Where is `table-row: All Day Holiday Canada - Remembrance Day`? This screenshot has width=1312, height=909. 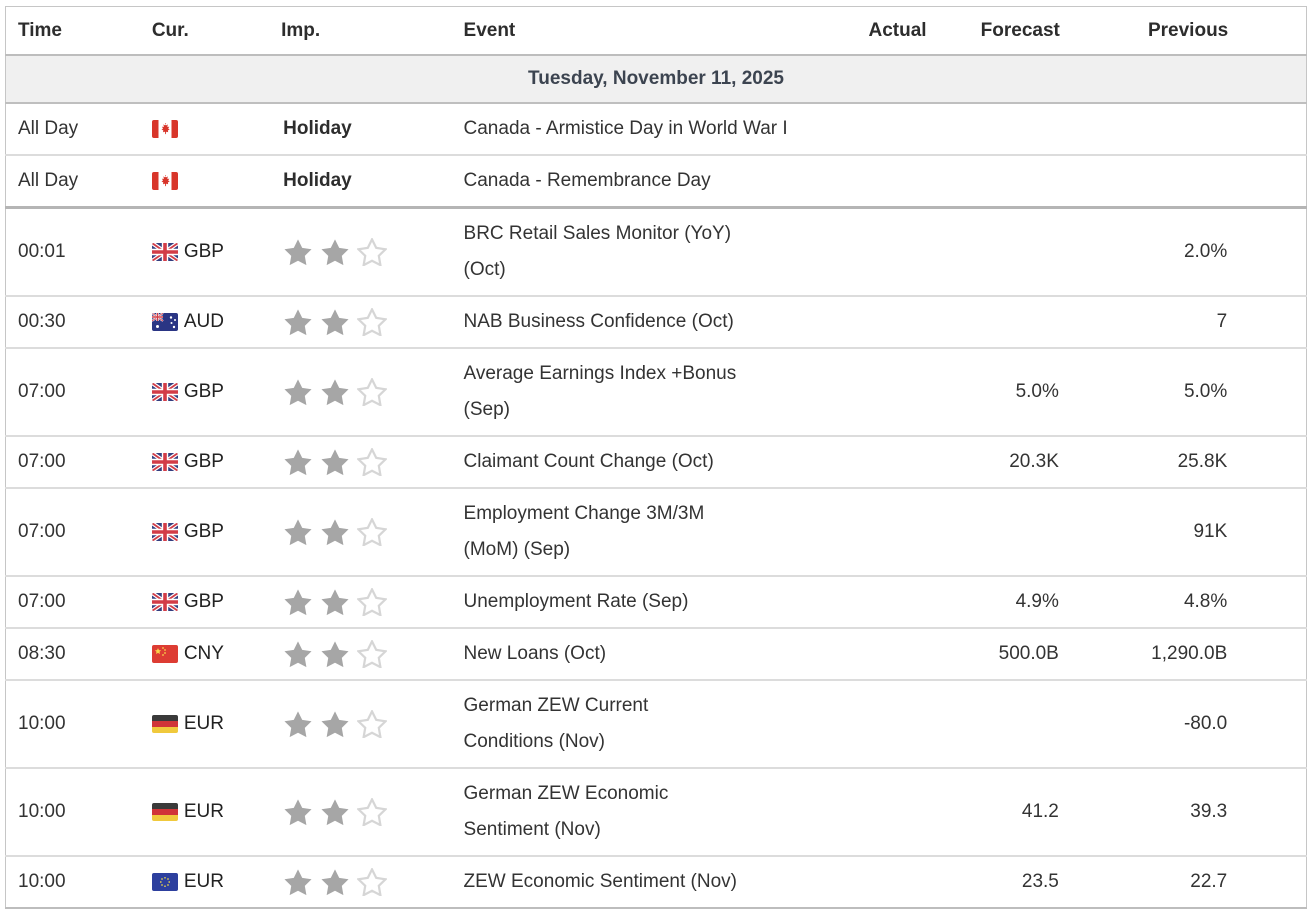
table-row: All Day Holiday Canada - Remembrance Day is located at coordinates (656, 181).